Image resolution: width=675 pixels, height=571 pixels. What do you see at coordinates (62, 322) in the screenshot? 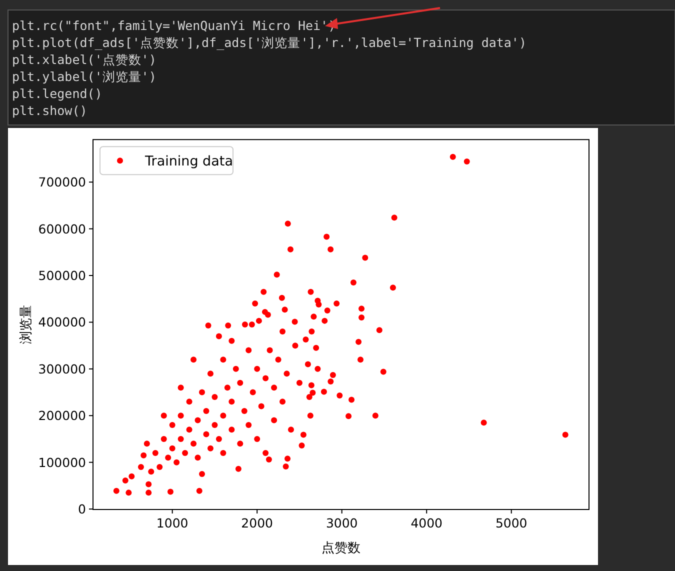
I see `y-tick-label: 400000` at bounding box center [62, 322].